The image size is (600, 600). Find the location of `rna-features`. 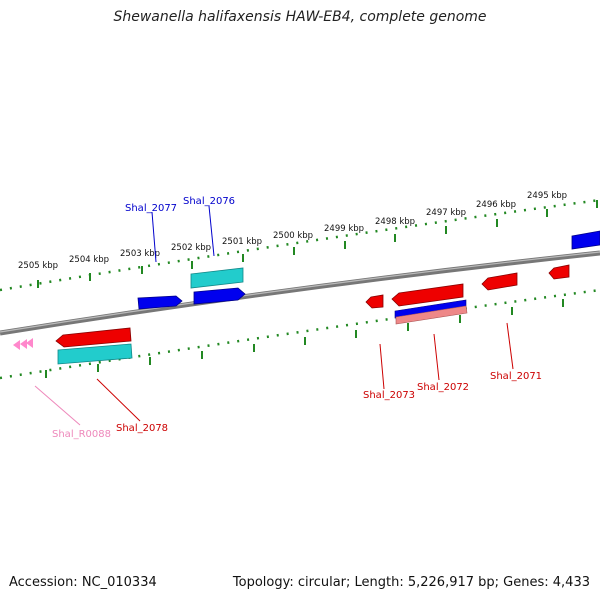

rna-features is located at coordinates (23, 344).